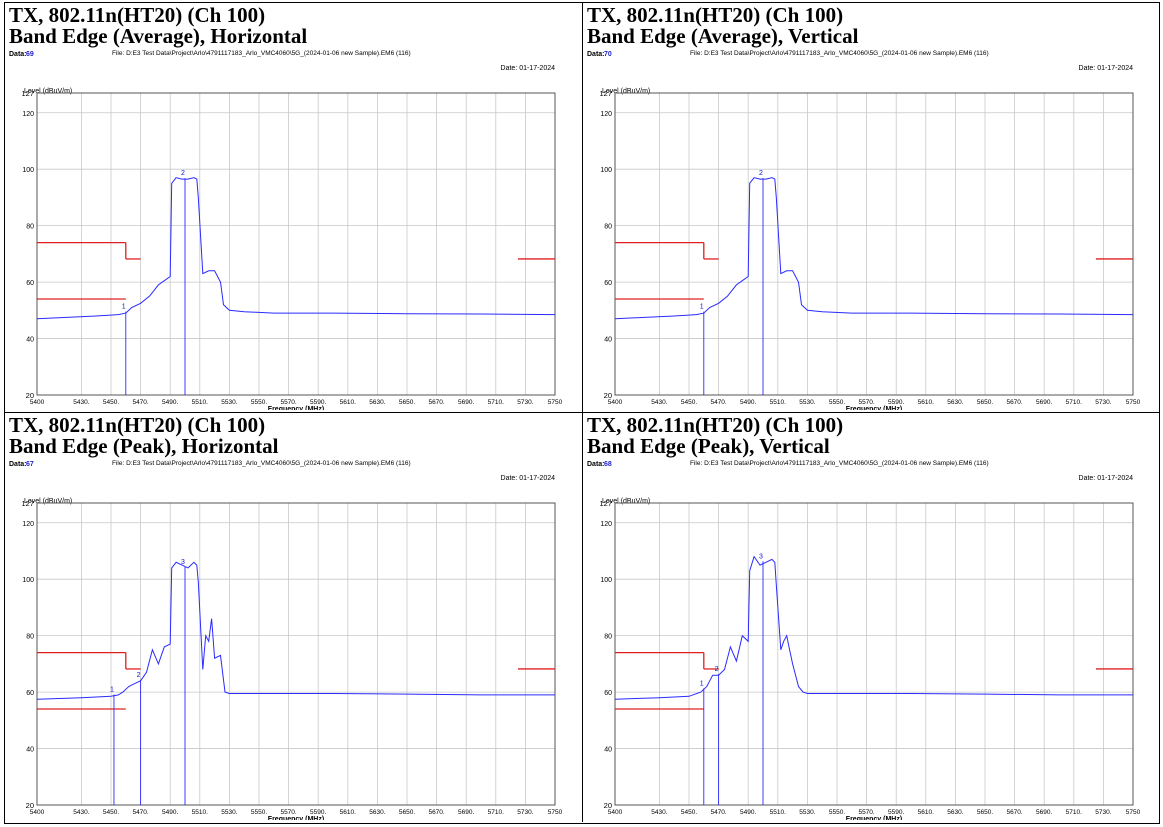 The height and width of the screenshot is (827, 1163). I want to click on marker-label: 2, so click(139, 675).